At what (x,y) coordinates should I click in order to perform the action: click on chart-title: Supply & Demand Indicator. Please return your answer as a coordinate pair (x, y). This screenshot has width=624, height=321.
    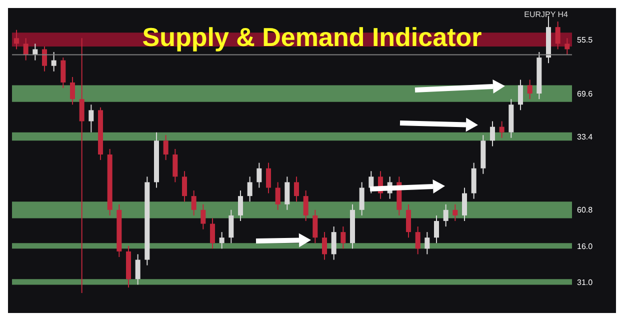
    Looking at the image, I should click on (312, 37).